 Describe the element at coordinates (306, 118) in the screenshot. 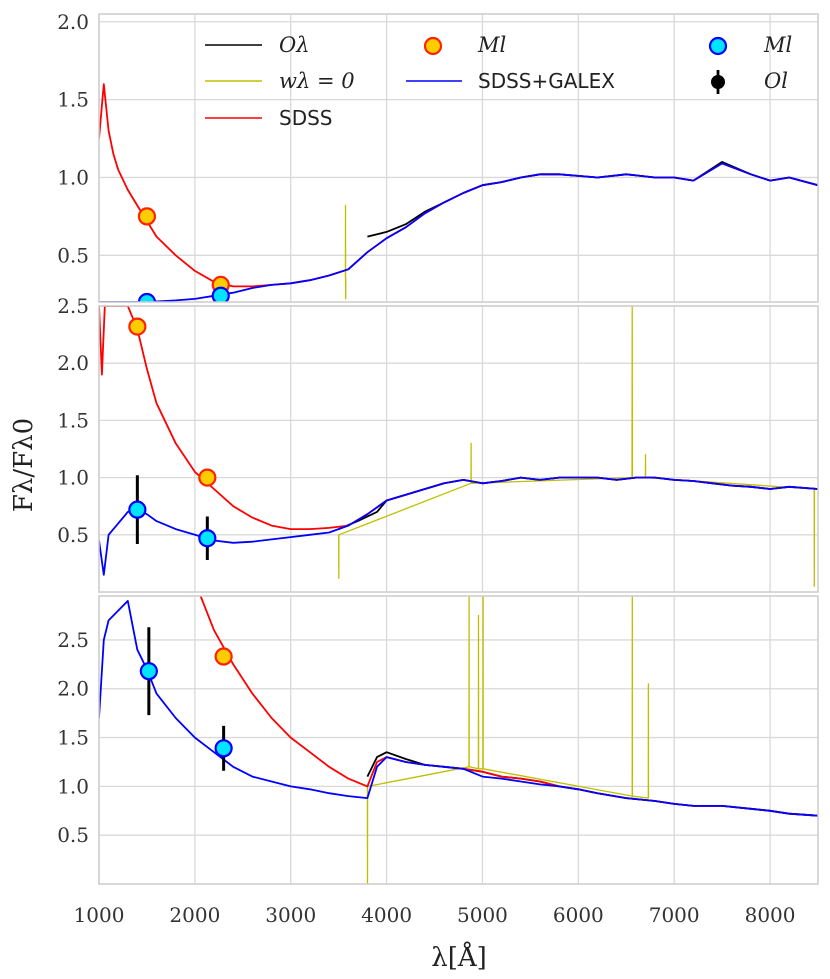

I see `legend-label-sdss: SDSS` at that location.